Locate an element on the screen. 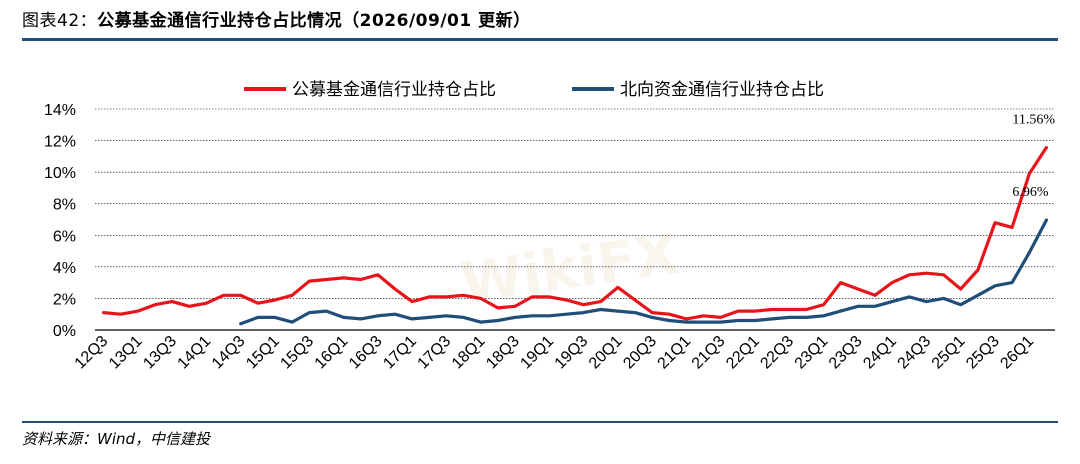 The height and width of the screenshot is (464, 1080). x-tick-label: 24Q3 is located at coordinates (915, 353).